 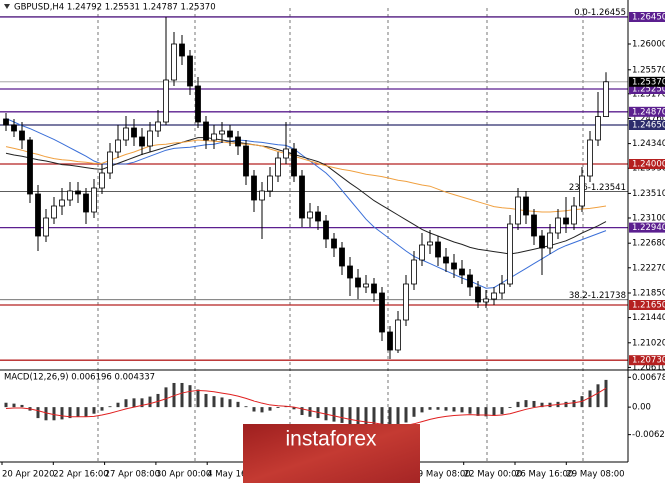 What do you see at coordinates (648, 94) in the screenshot?
I see `y-tick-label: 1.25170` at bounding box center [648, 94].